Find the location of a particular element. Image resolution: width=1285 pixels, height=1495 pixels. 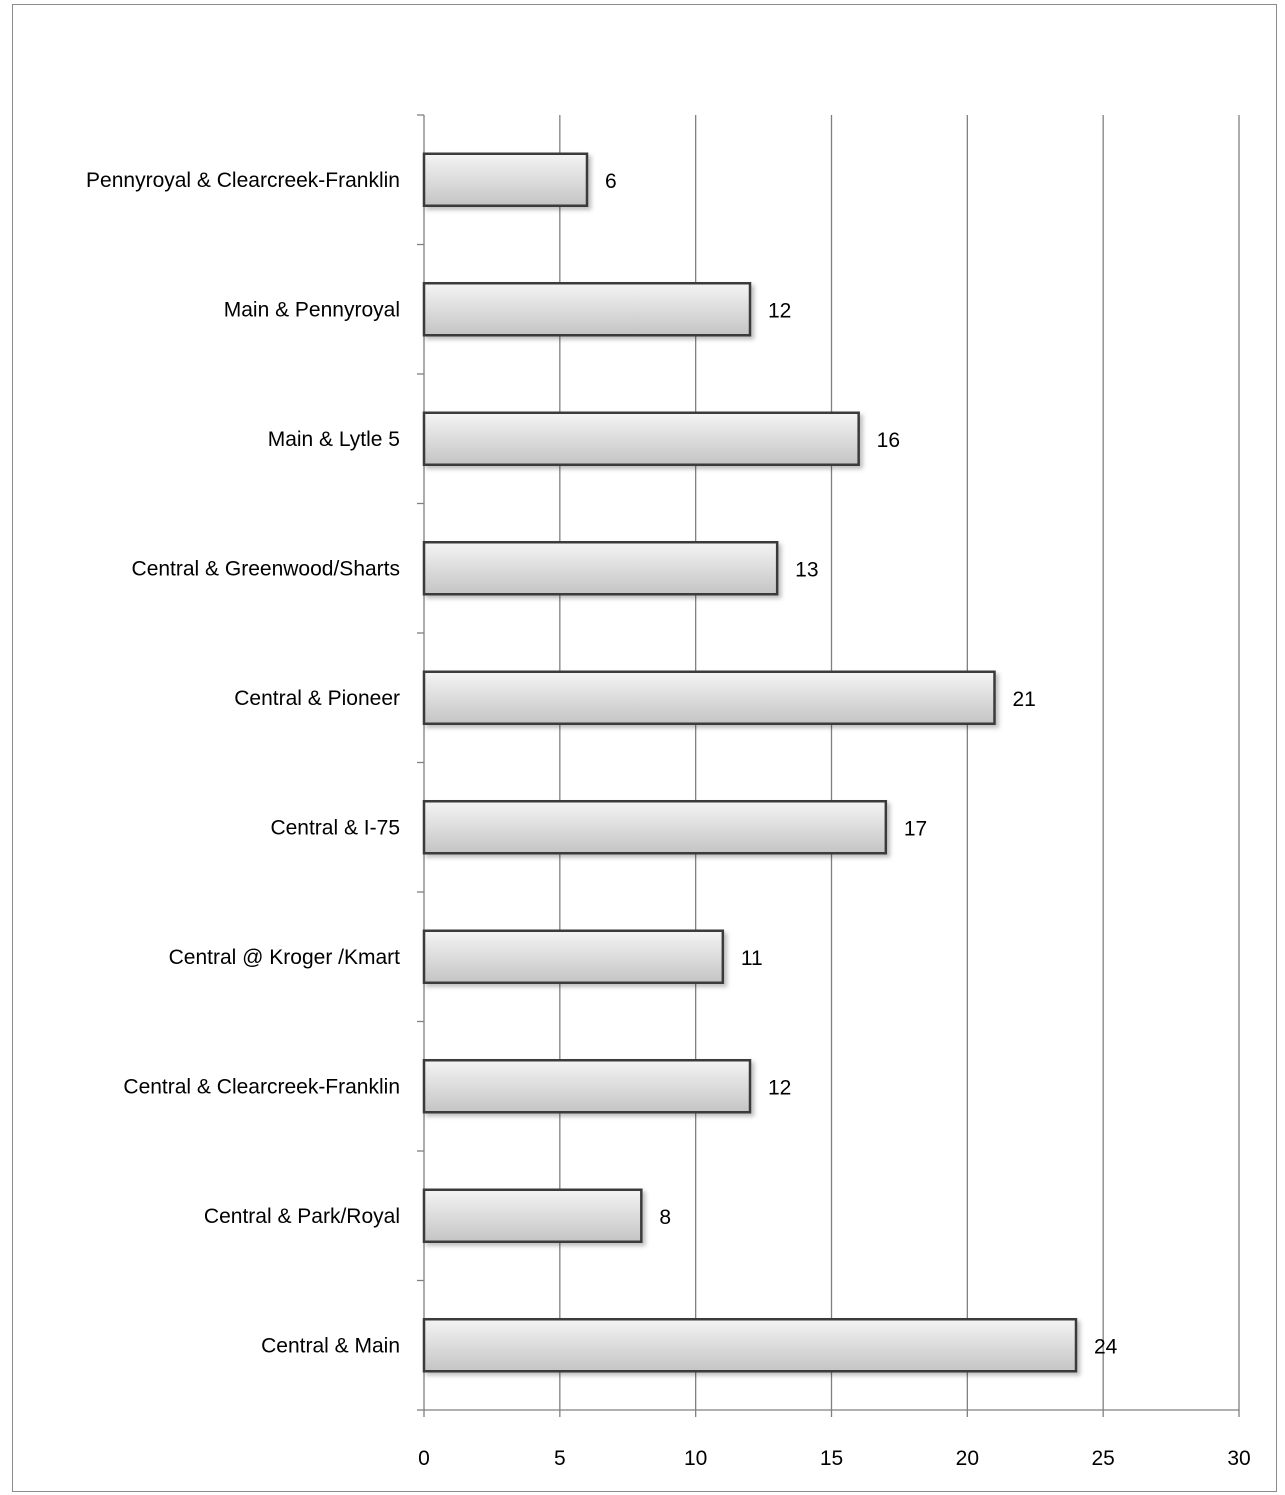

x-tick-label: 25 is located at coordinates (1102, 1458).